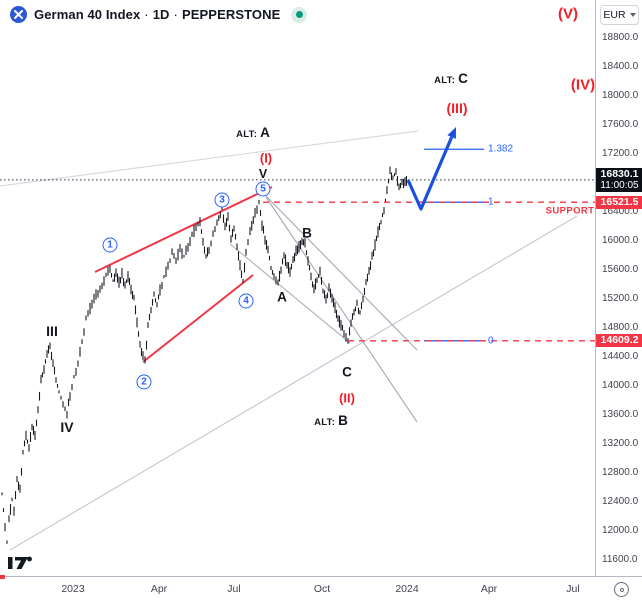 Image resolution: width=642 pixels, height=600 pixels. What do you see at coordinates (263, 174) in the screenshot?
I see `wave-letter-label: V` at bounding box center [263, 174].